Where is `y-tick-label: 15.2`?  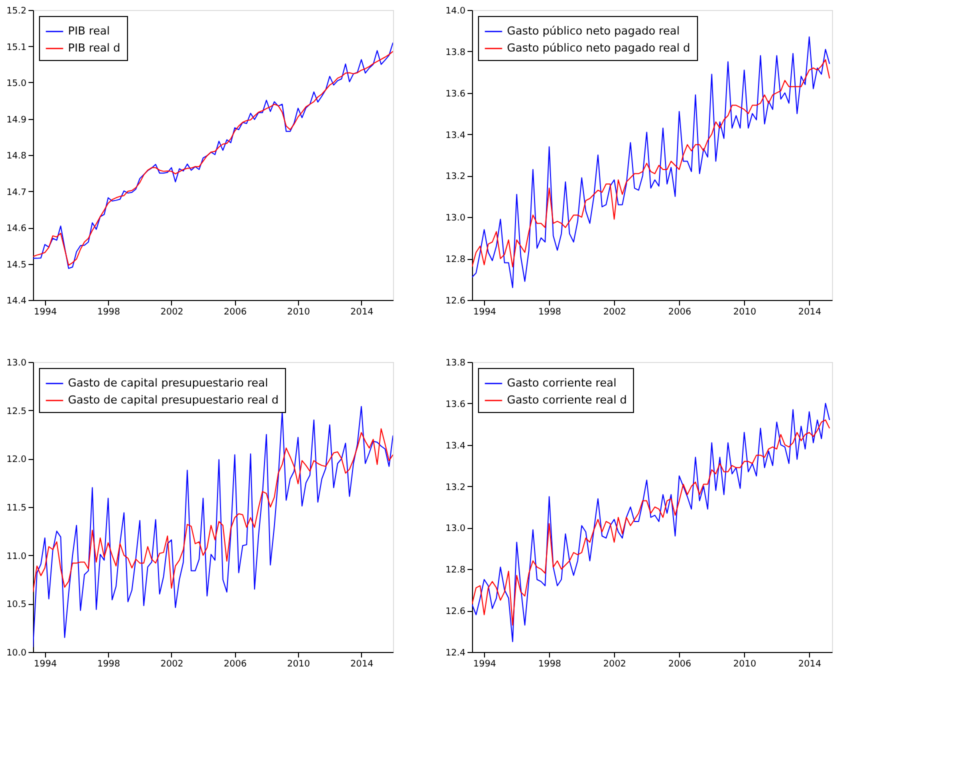
y-tick-label: 15.2 is located at coordinates (16, 11).